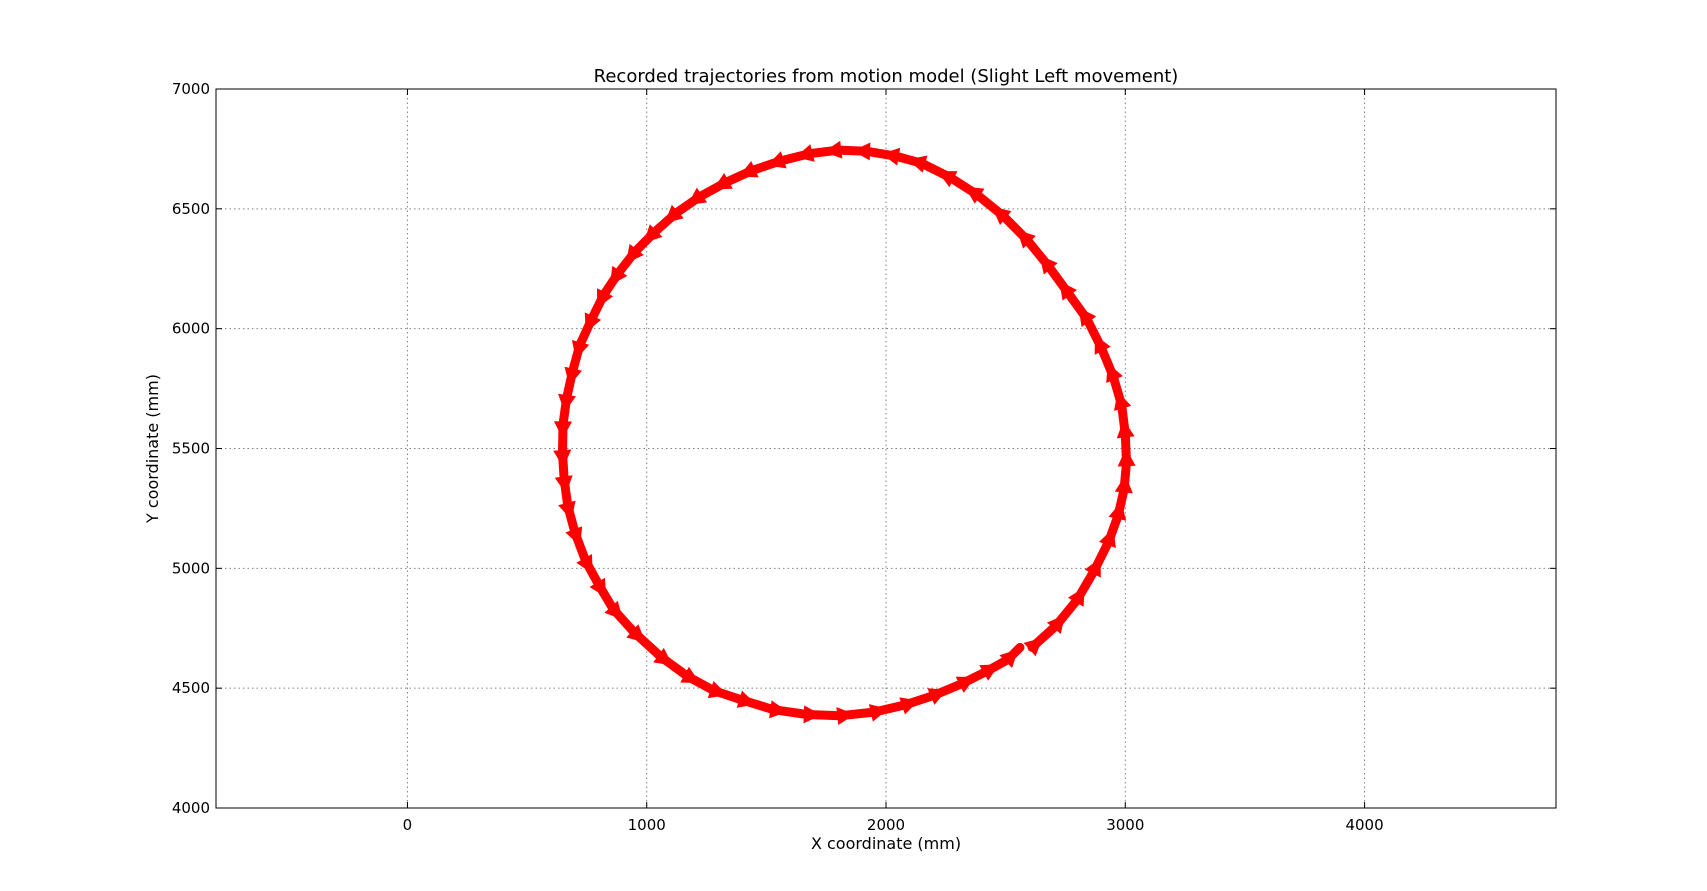 The image size is (1707, 891). I want to click on x-tick-label: 3000, so click(1125, 825).